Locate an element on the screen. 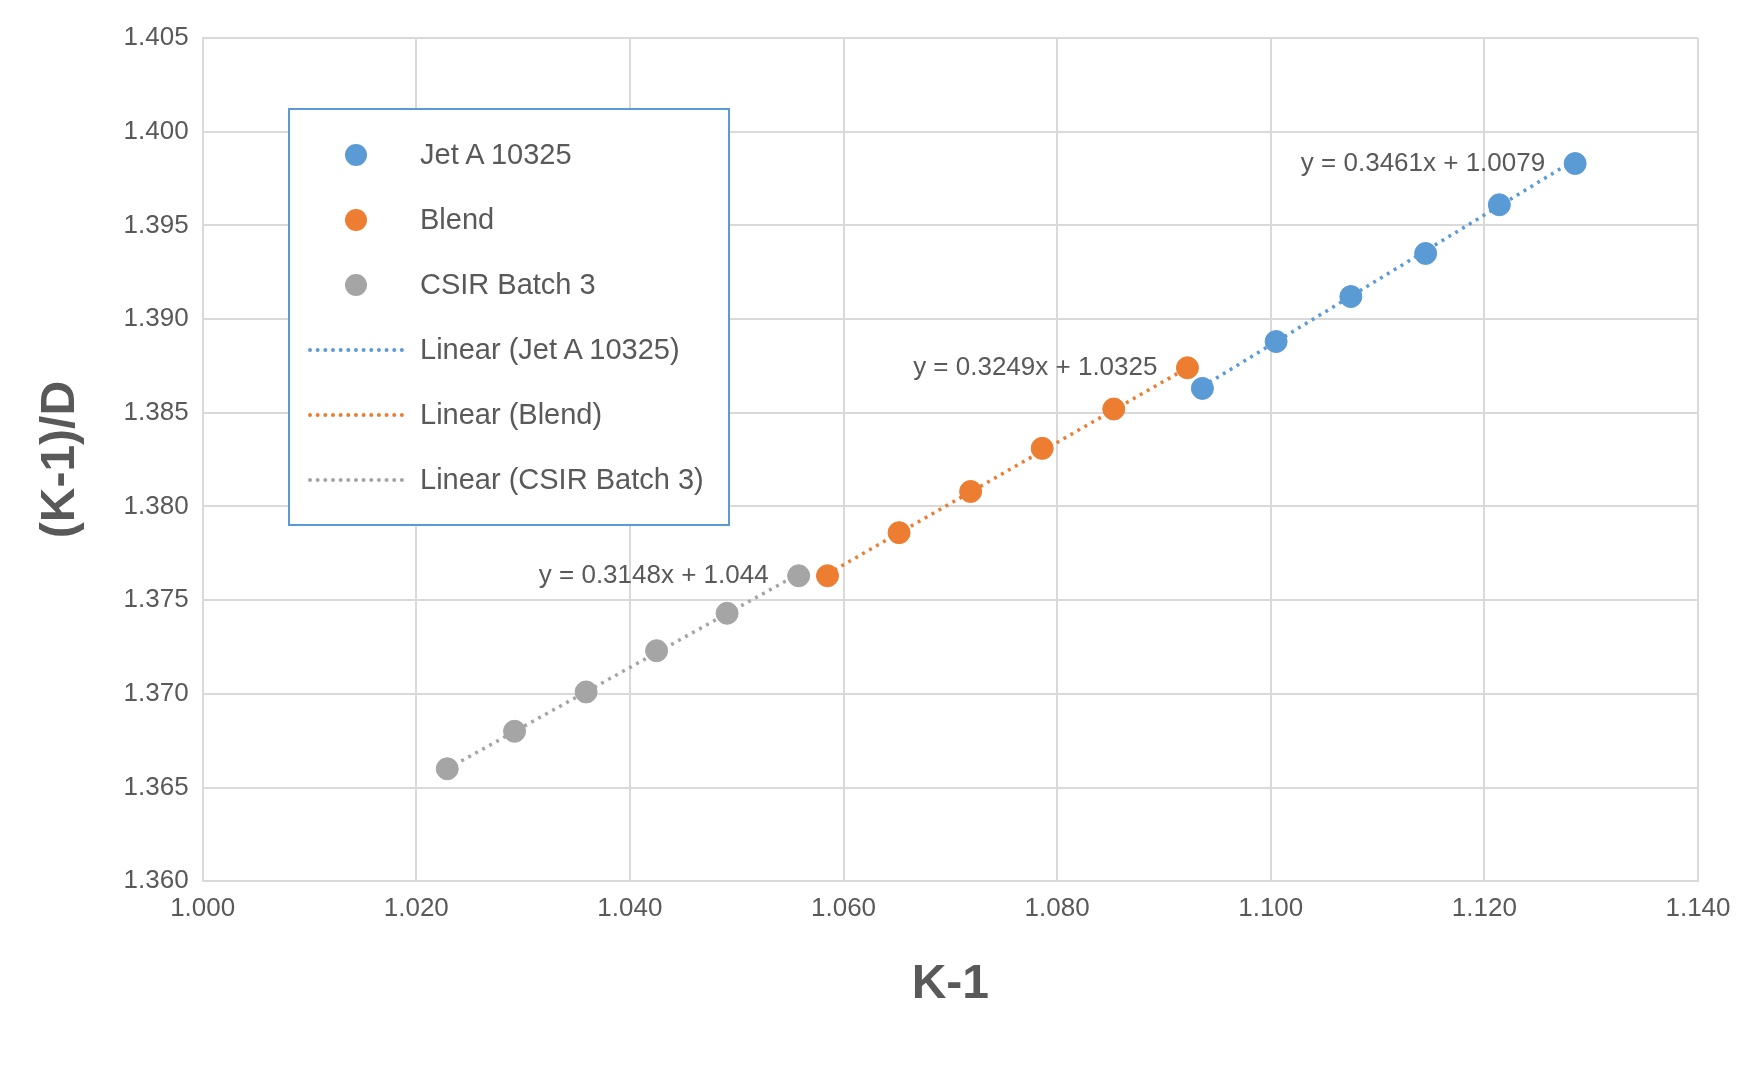 This screenshot has width=1759, height=1072. y-tick-label: 1.375 is located at coordinates (156, 598).